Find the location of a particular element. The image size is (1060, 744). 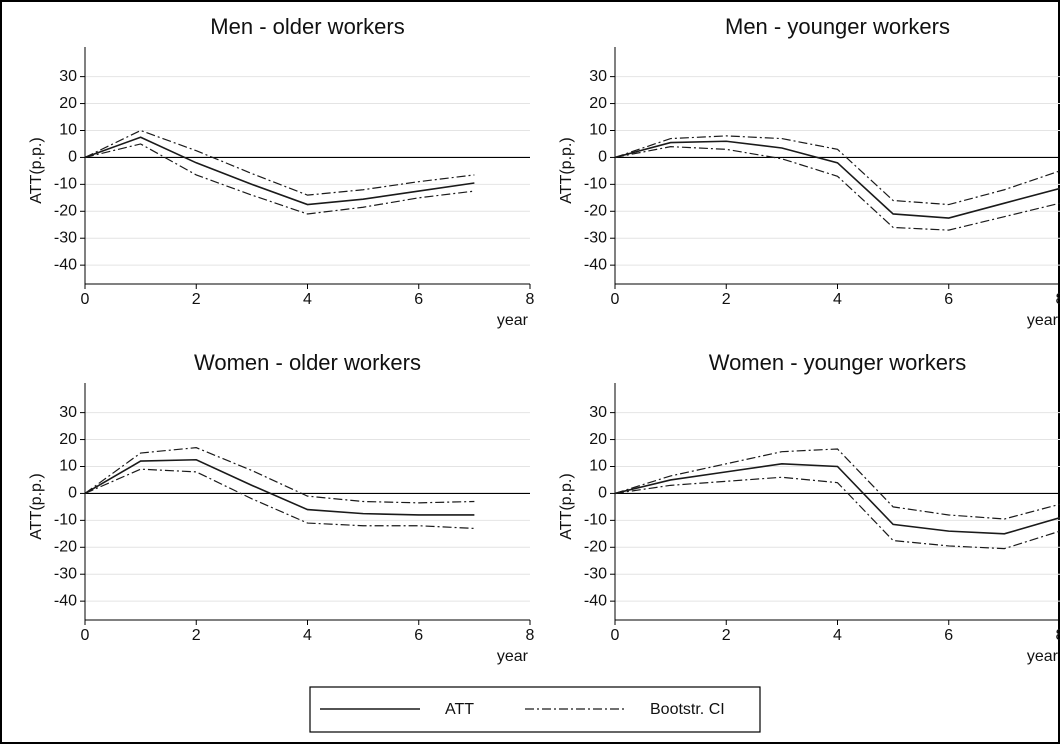

legend-label: ATT is located at coordinates (459, 709).